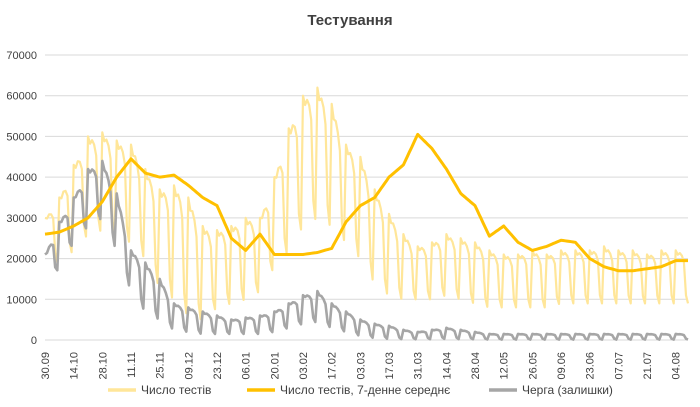 The image size is (700, 407). What do you see at coordinates (275, 366) in the screenshot?
I see `x-tick-label: 20.01` at bounding box center [275, 366].